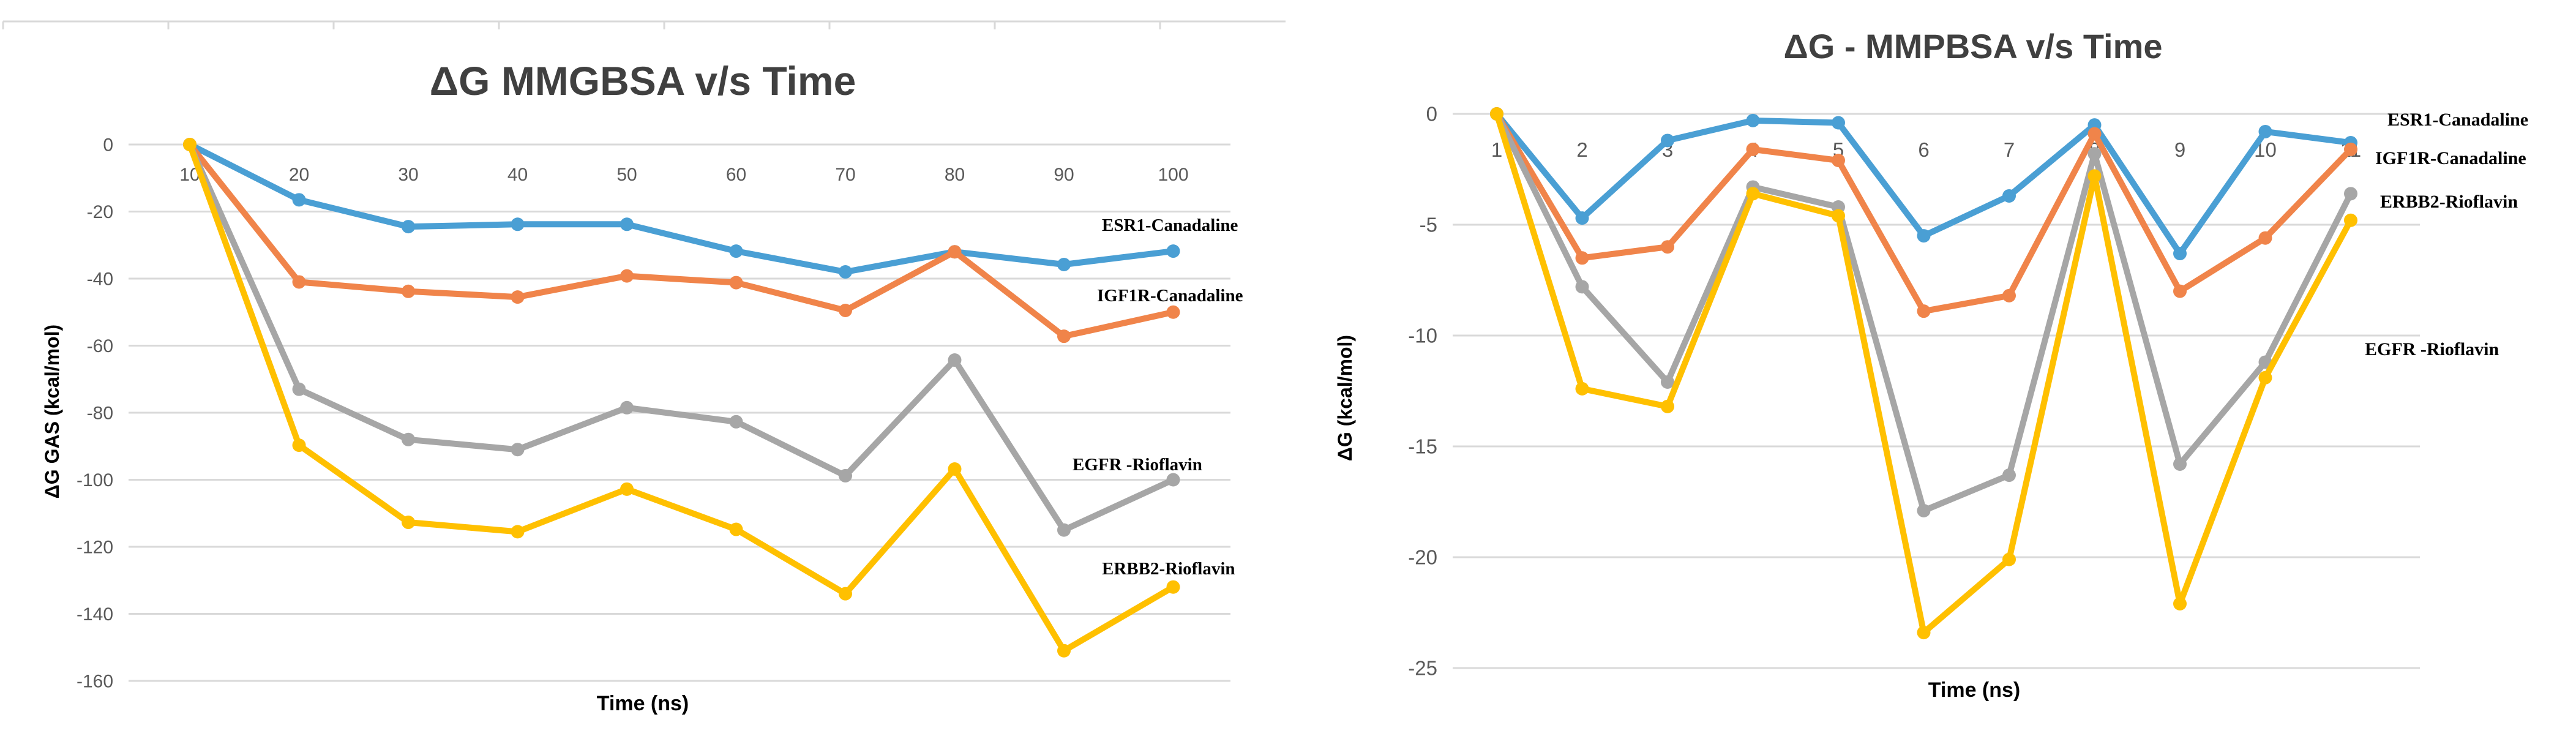 This screenshot has width=2576, height=736. I want to click on x-tick-label: 7, so click(2010, 149).